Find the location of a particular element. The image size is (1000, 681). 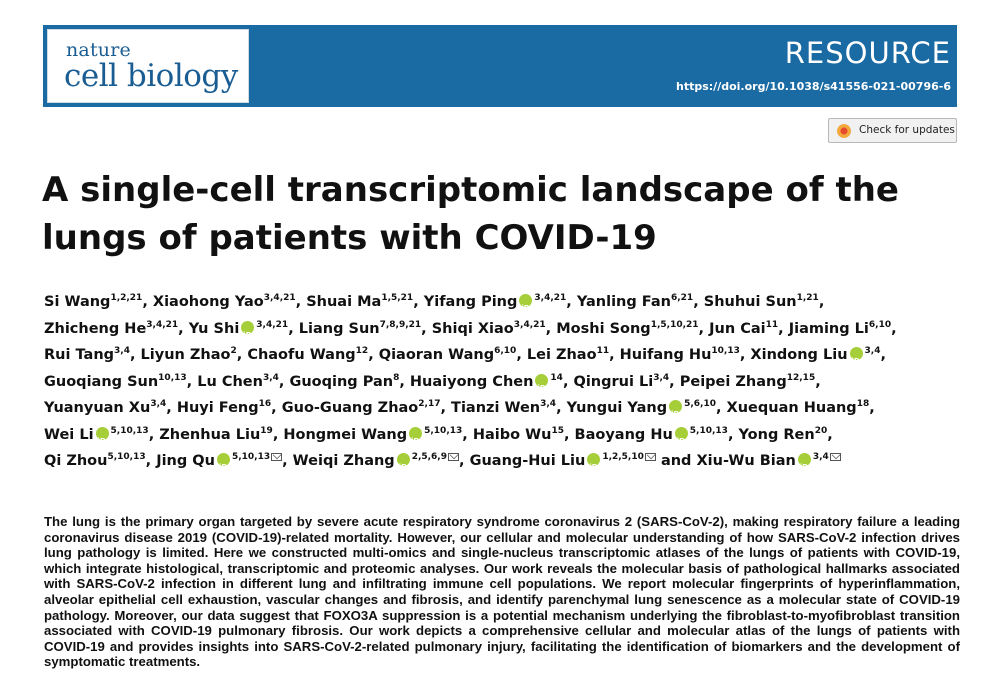

author-affiliation: 12 is located at coordinates (362, 351).